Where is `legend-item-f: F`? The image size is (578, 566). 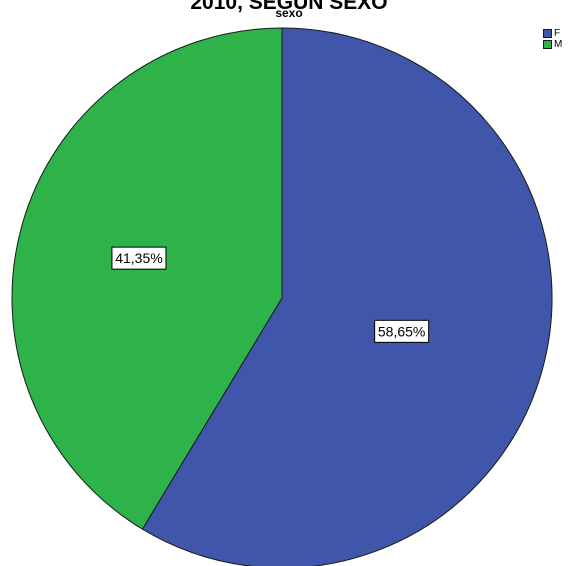
legend-item-f: F is located at coordinates (552, 33).